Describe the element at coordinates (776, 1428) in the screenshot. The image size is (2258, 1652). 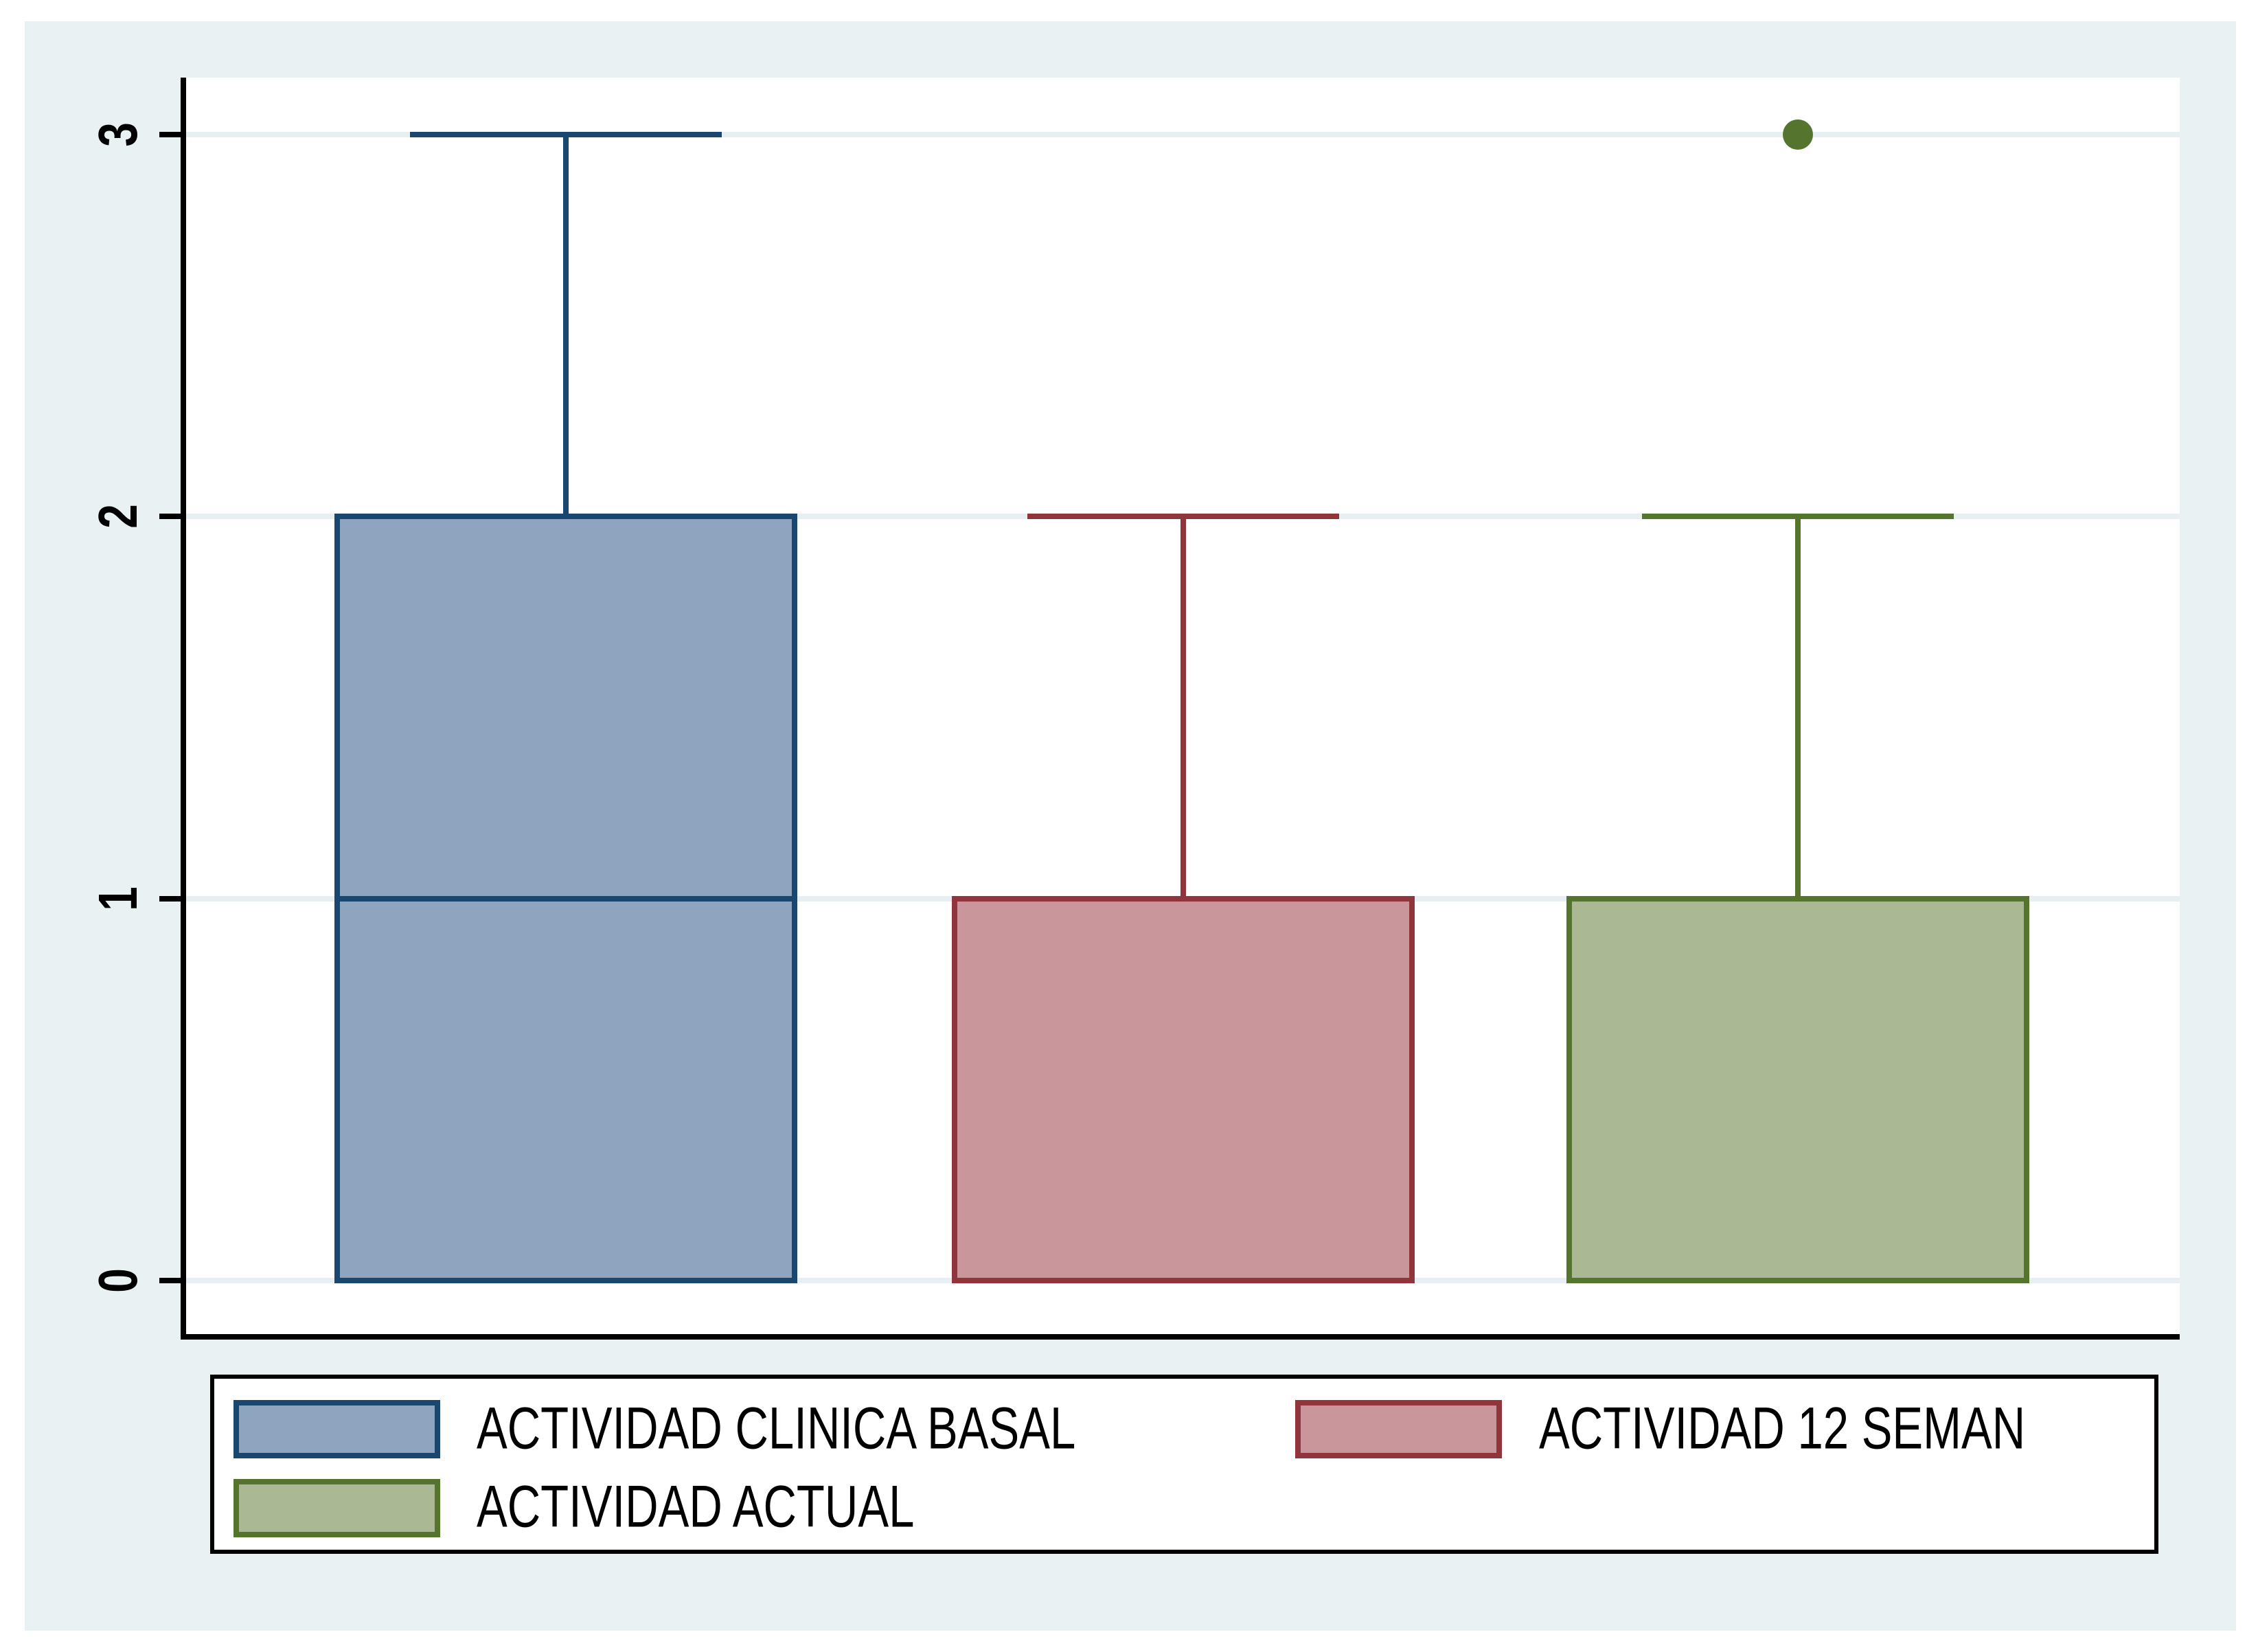
I see `legend-label: ACTIVIDAD CLINICA BASAL` at that location.